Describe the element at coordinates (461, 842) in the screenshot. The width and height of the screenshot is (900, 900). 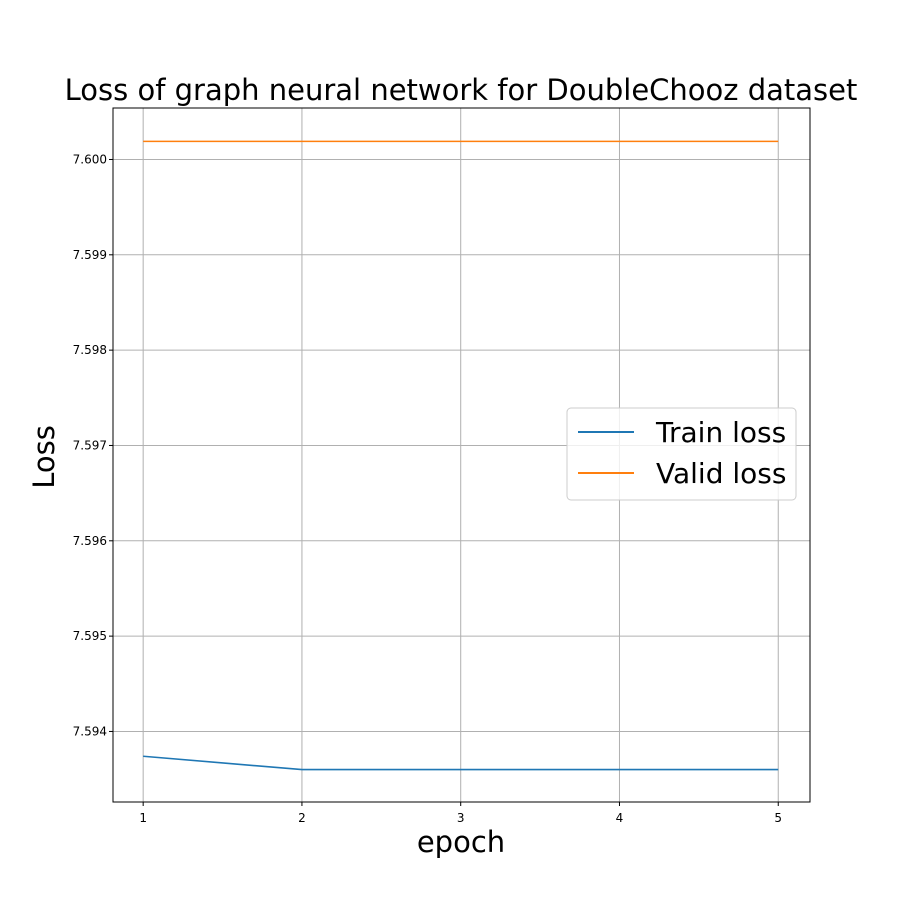
I see `x-axis-label: epoch` at that location.